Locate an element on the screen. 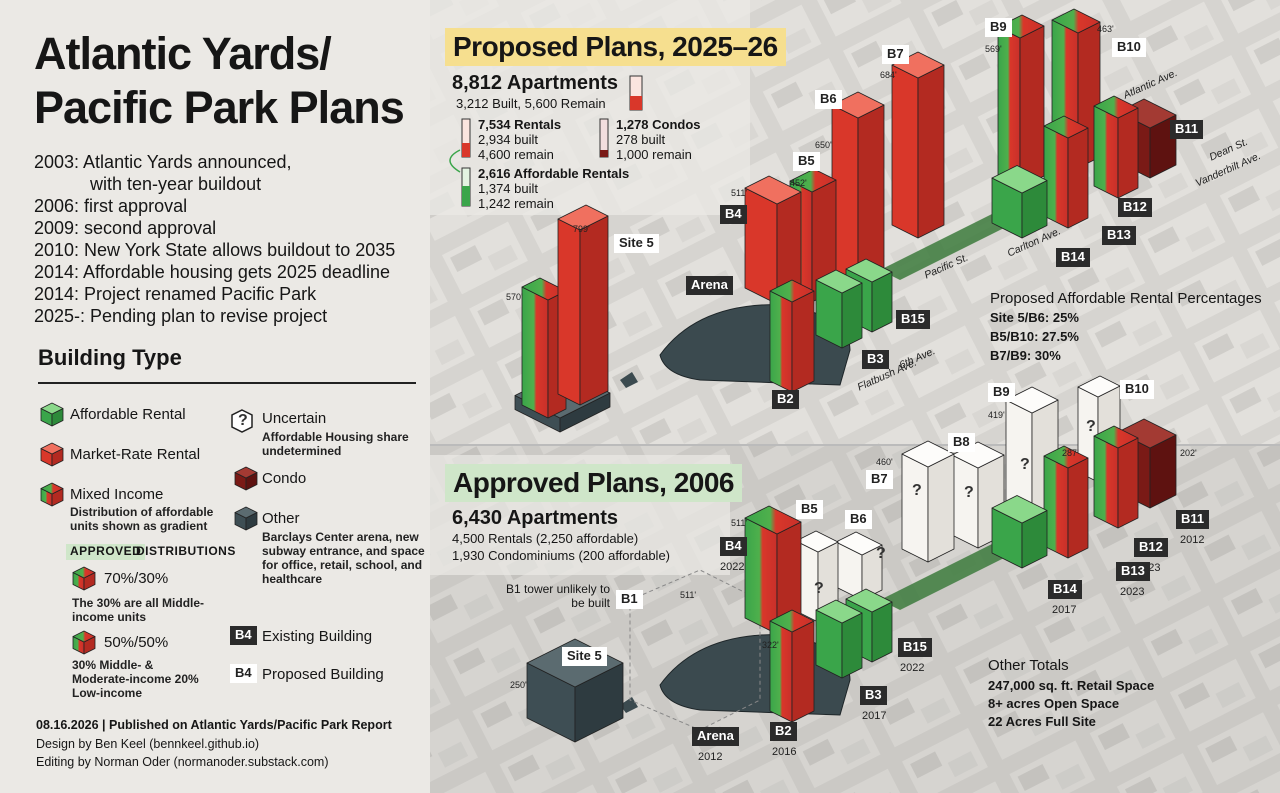  legend-note: Affordable Housing share undetermined is located at coordinates (335, 444).